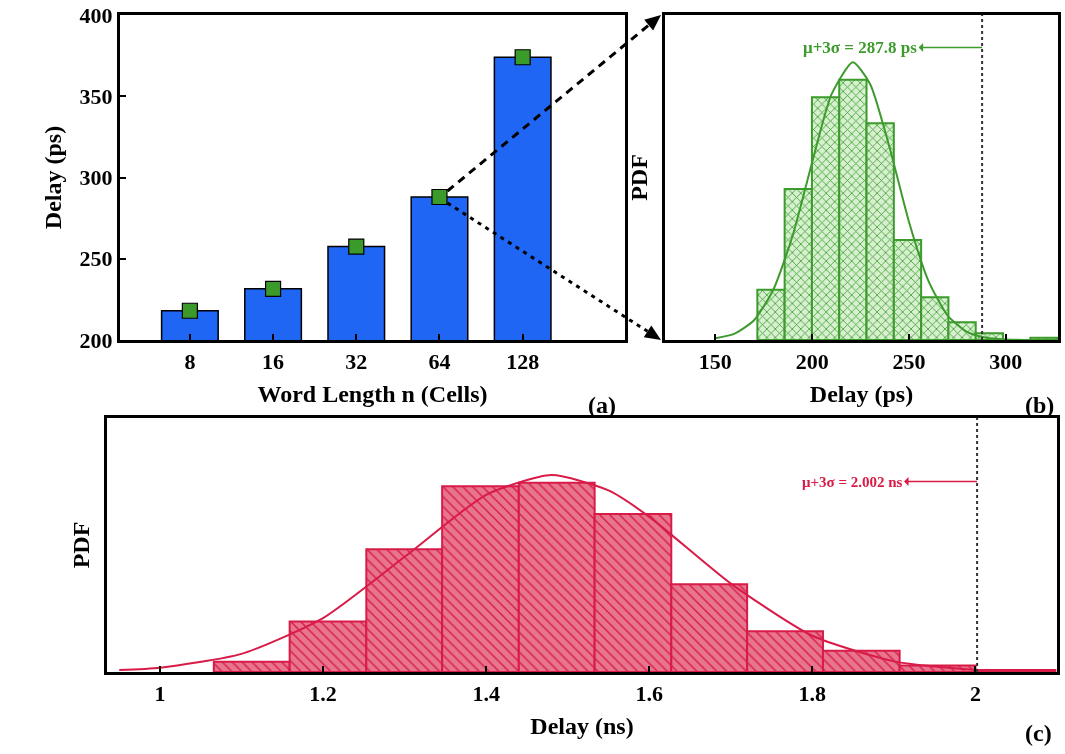 The image size is (1065, 754). I want to click on y-tick-label: 300, so click(96, 178).